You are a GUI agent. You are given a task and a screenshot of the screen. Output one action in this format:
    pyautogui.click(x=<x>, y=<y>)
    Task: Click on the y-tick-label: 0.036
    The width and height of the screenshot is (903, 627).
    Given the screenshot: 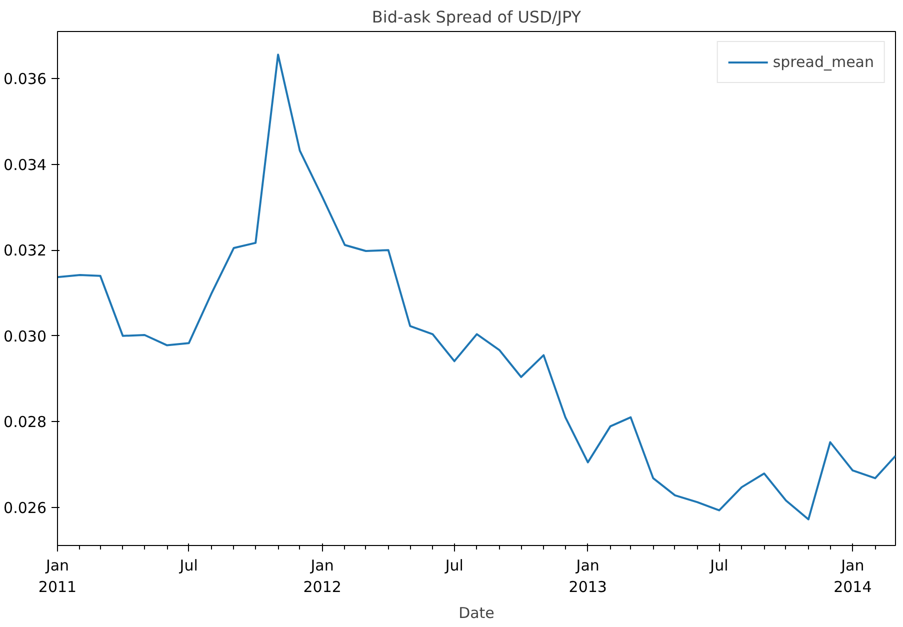 What is the action you would take?
    pyautogui.click(x=25, y=79)
    